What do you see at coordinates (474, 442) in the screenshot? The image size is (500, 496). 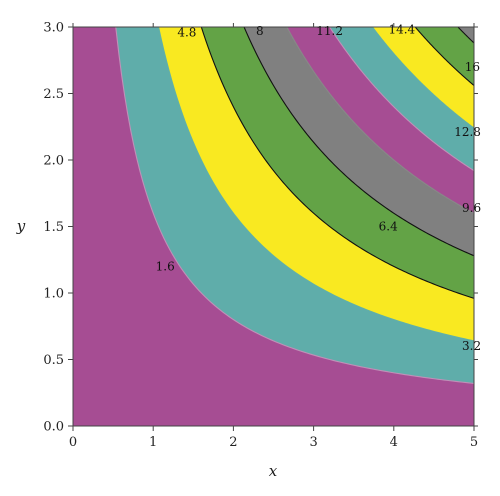 I see `x-tick-label: 5` at bounding box center [474, 442].